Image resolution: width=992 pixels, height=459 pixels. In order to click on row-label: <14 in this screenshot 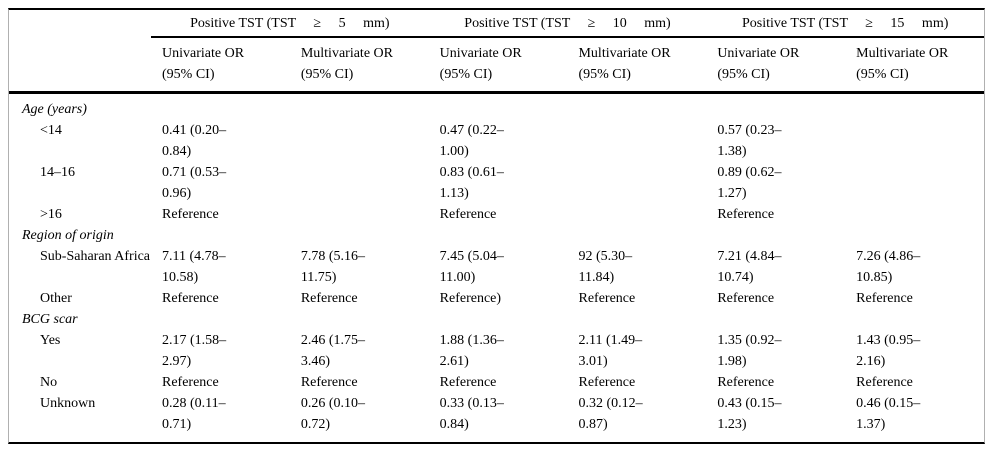, I will do `click(51, 130)`.